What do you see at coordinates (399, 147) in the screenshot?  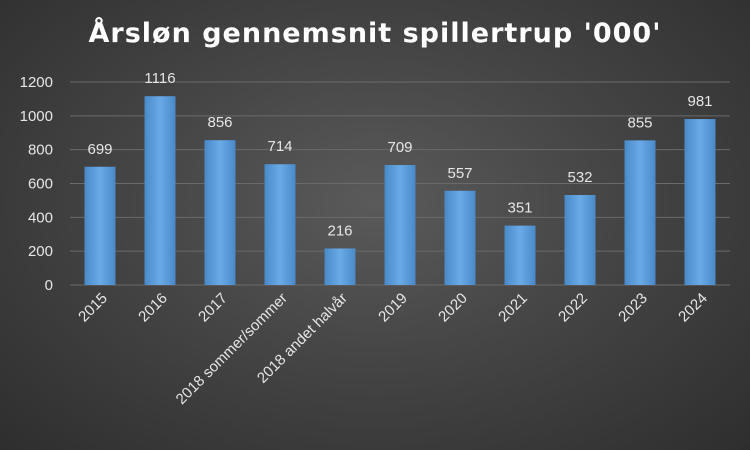 I see `data-label: 709` at bounding box center [399, 147].